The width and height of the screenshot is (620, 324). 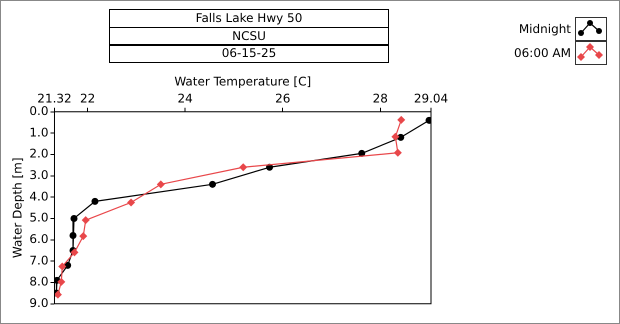 I want to click on text: 06-15-25, so click(x=249, y=53).